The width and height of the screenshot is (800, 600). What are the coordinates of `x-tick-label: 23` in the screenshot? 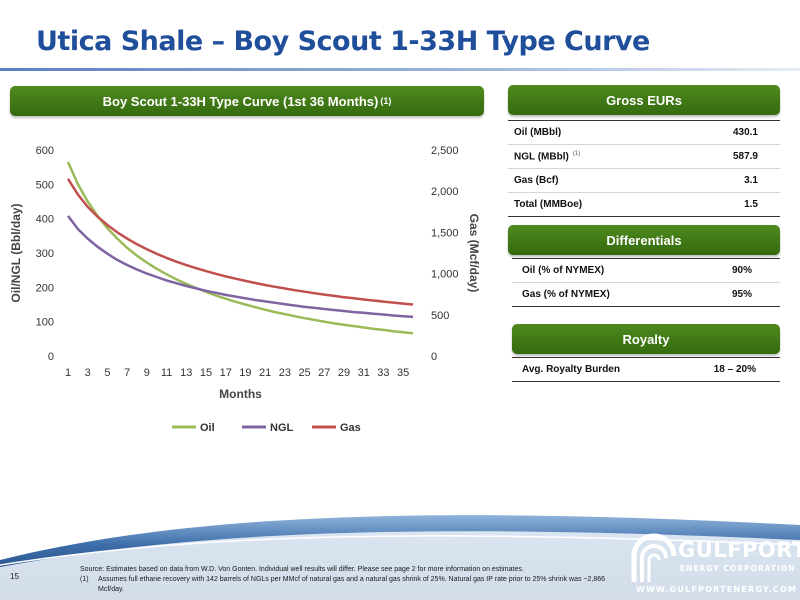 It's located at (285, 373).